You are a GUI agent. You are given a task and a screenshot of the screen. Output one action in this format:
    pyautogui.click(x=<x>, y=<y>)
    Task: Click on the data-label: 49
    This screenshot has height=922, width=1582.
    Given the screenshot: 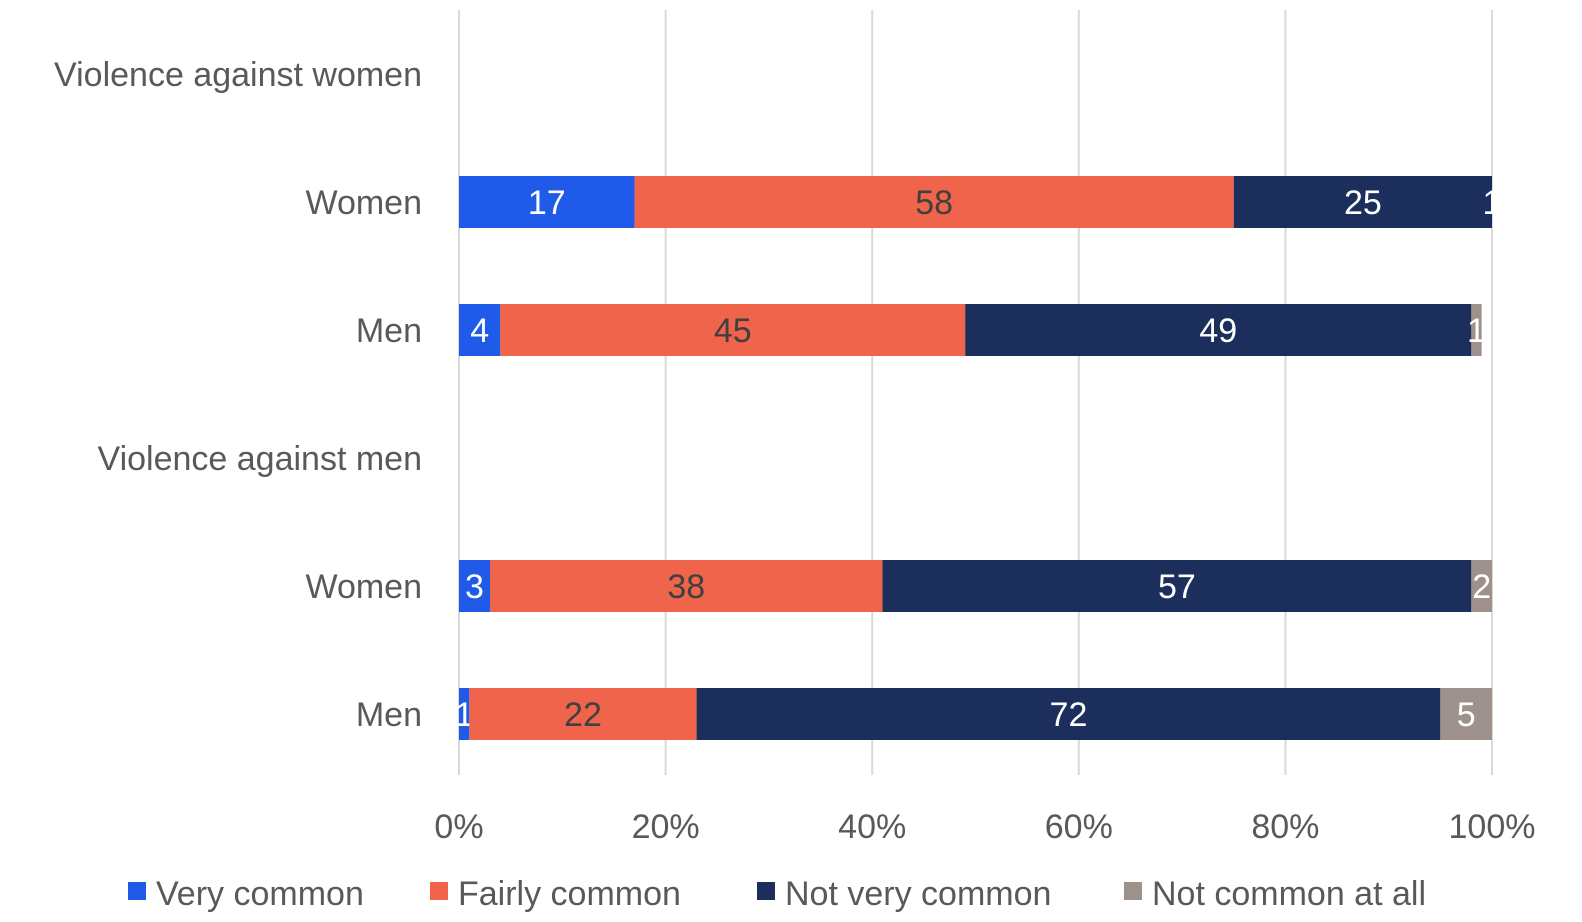 What is the action you would take?
    pyautogui.click(x=1218, y=331)
    